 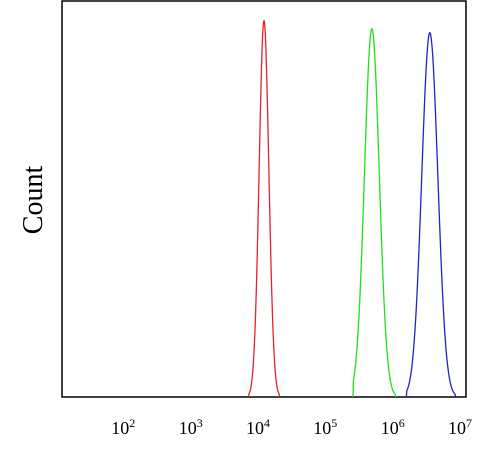 I want to click on x-tick-label: 10⁴, so click(x=258, y=427).